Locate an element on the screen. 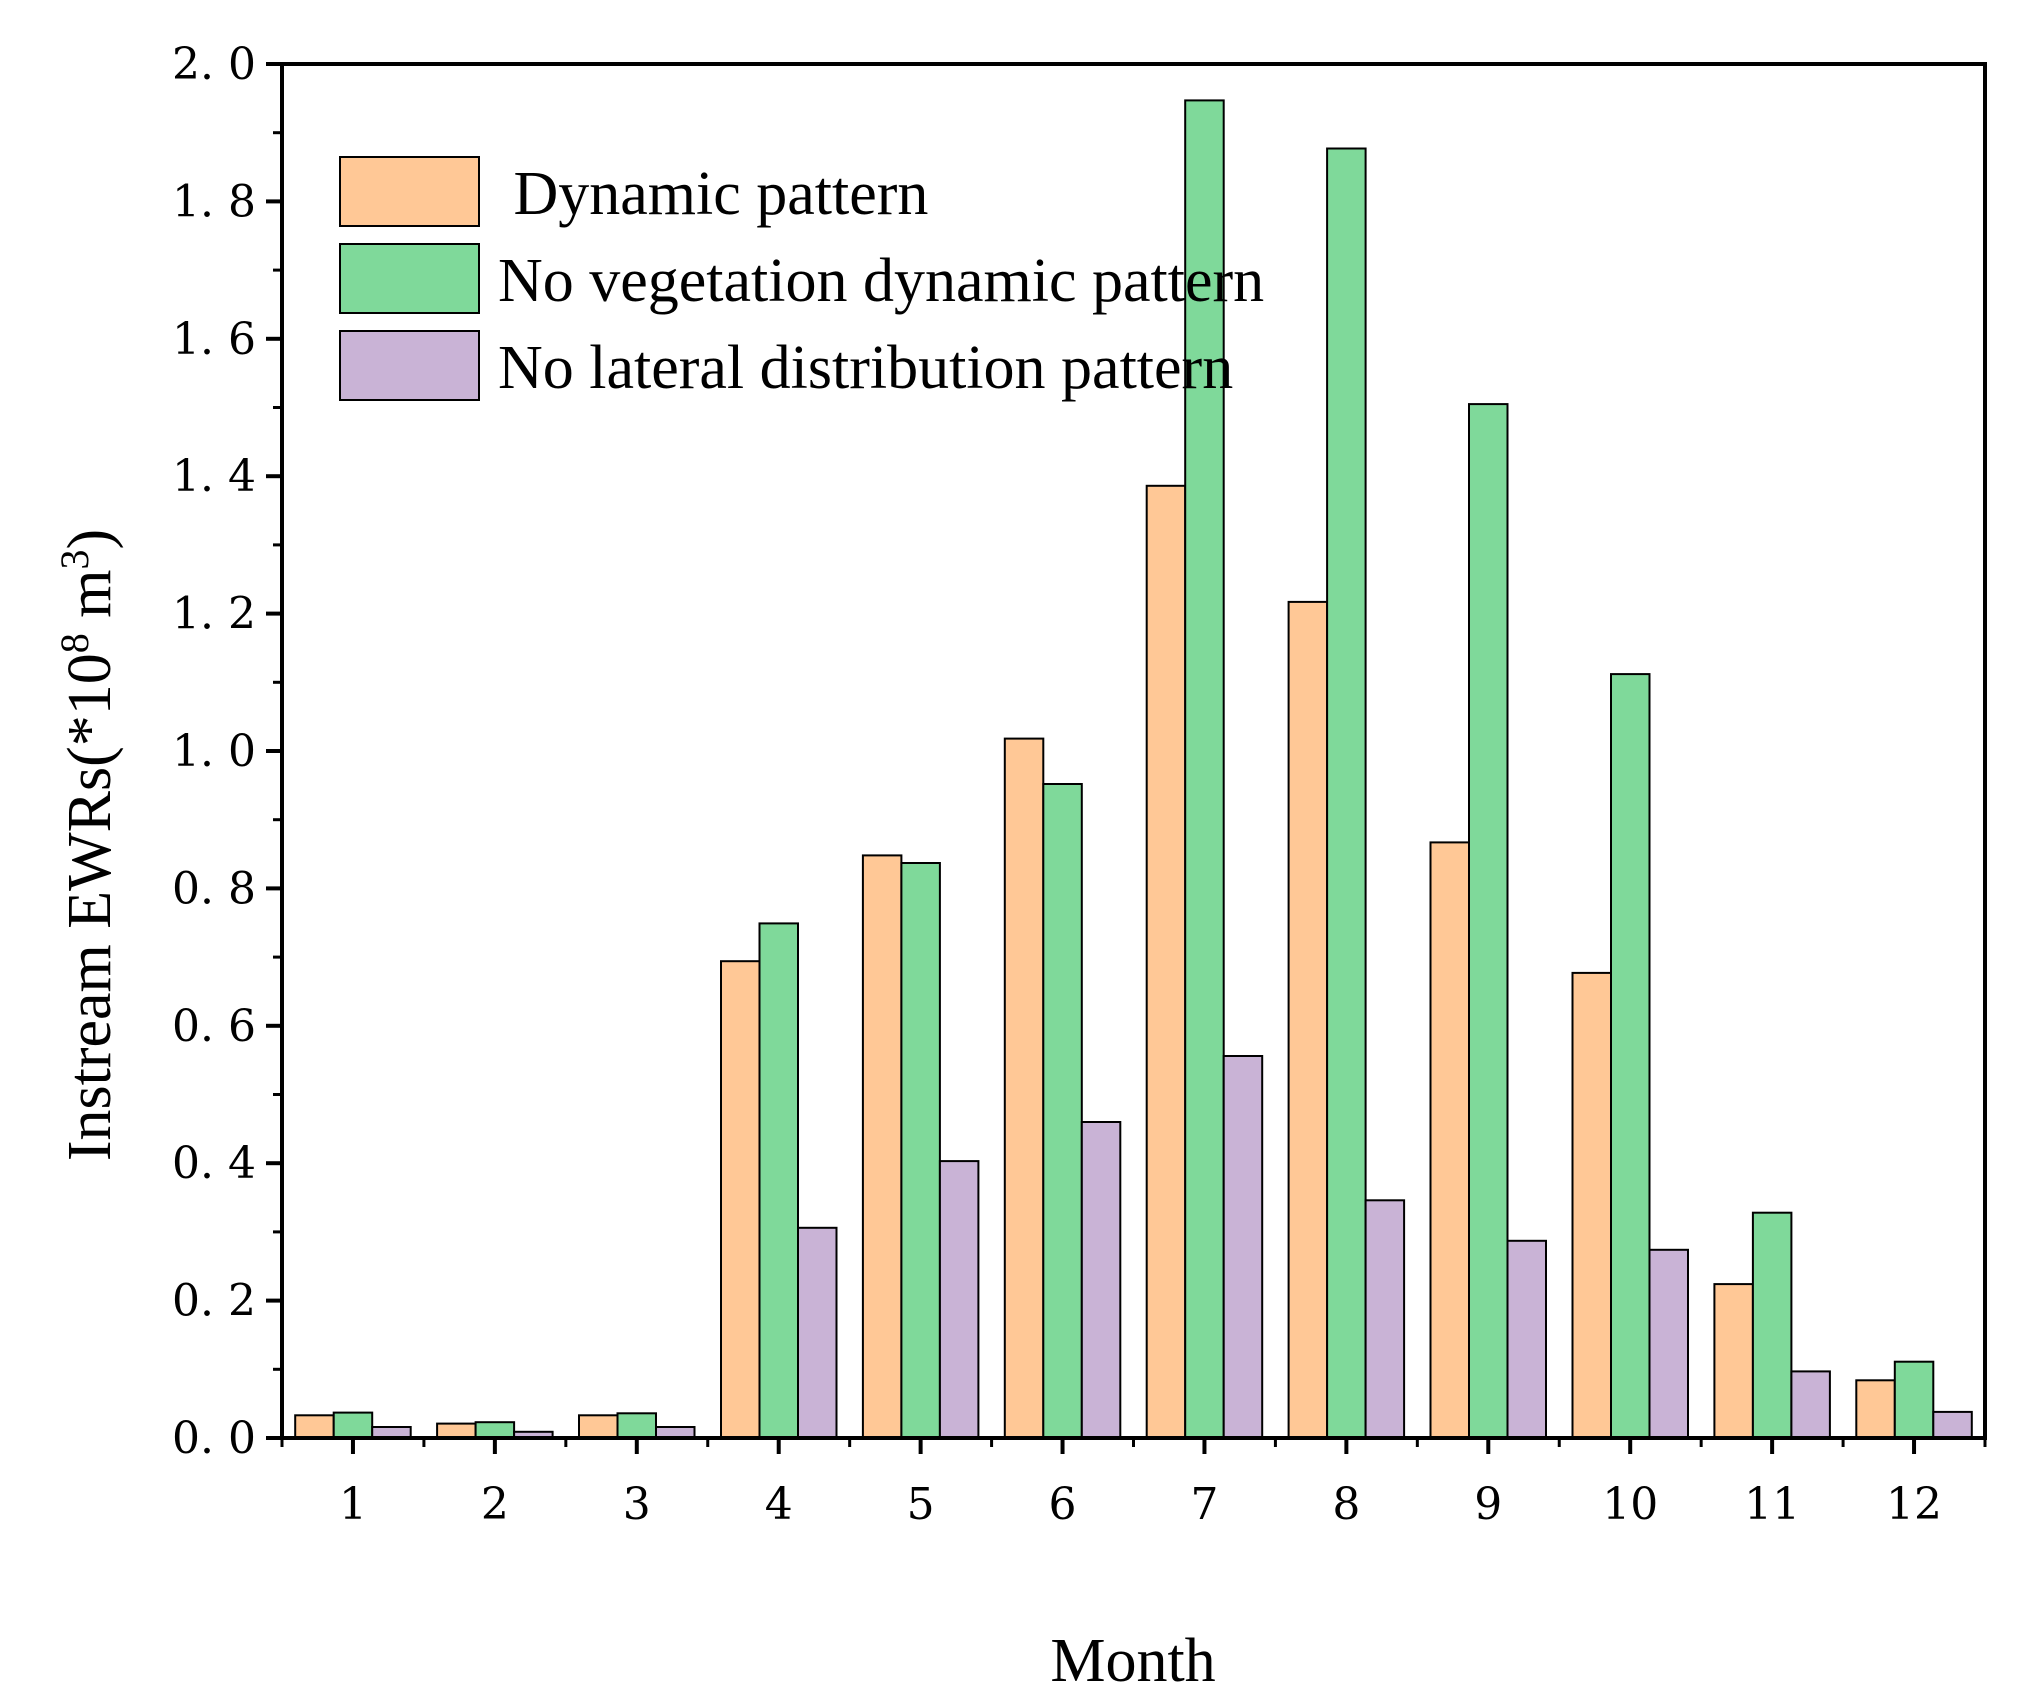 This screenshot has width=2026, height=1707. x-tick-label: 3 is located at coordinates (637, 1504).